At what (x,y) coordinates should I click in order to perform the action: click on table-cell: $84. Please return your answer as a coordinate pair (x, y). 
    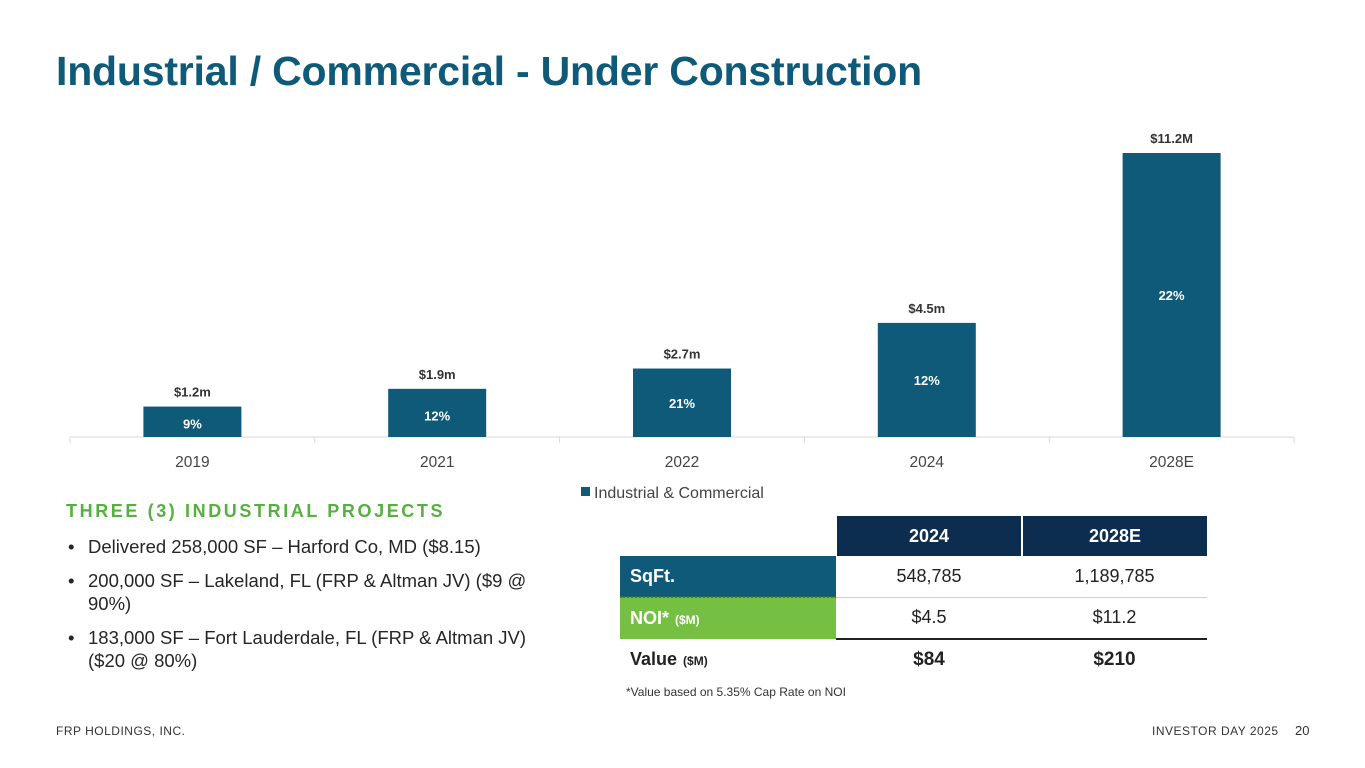
    Looking at the image, I should click on (929, 659).